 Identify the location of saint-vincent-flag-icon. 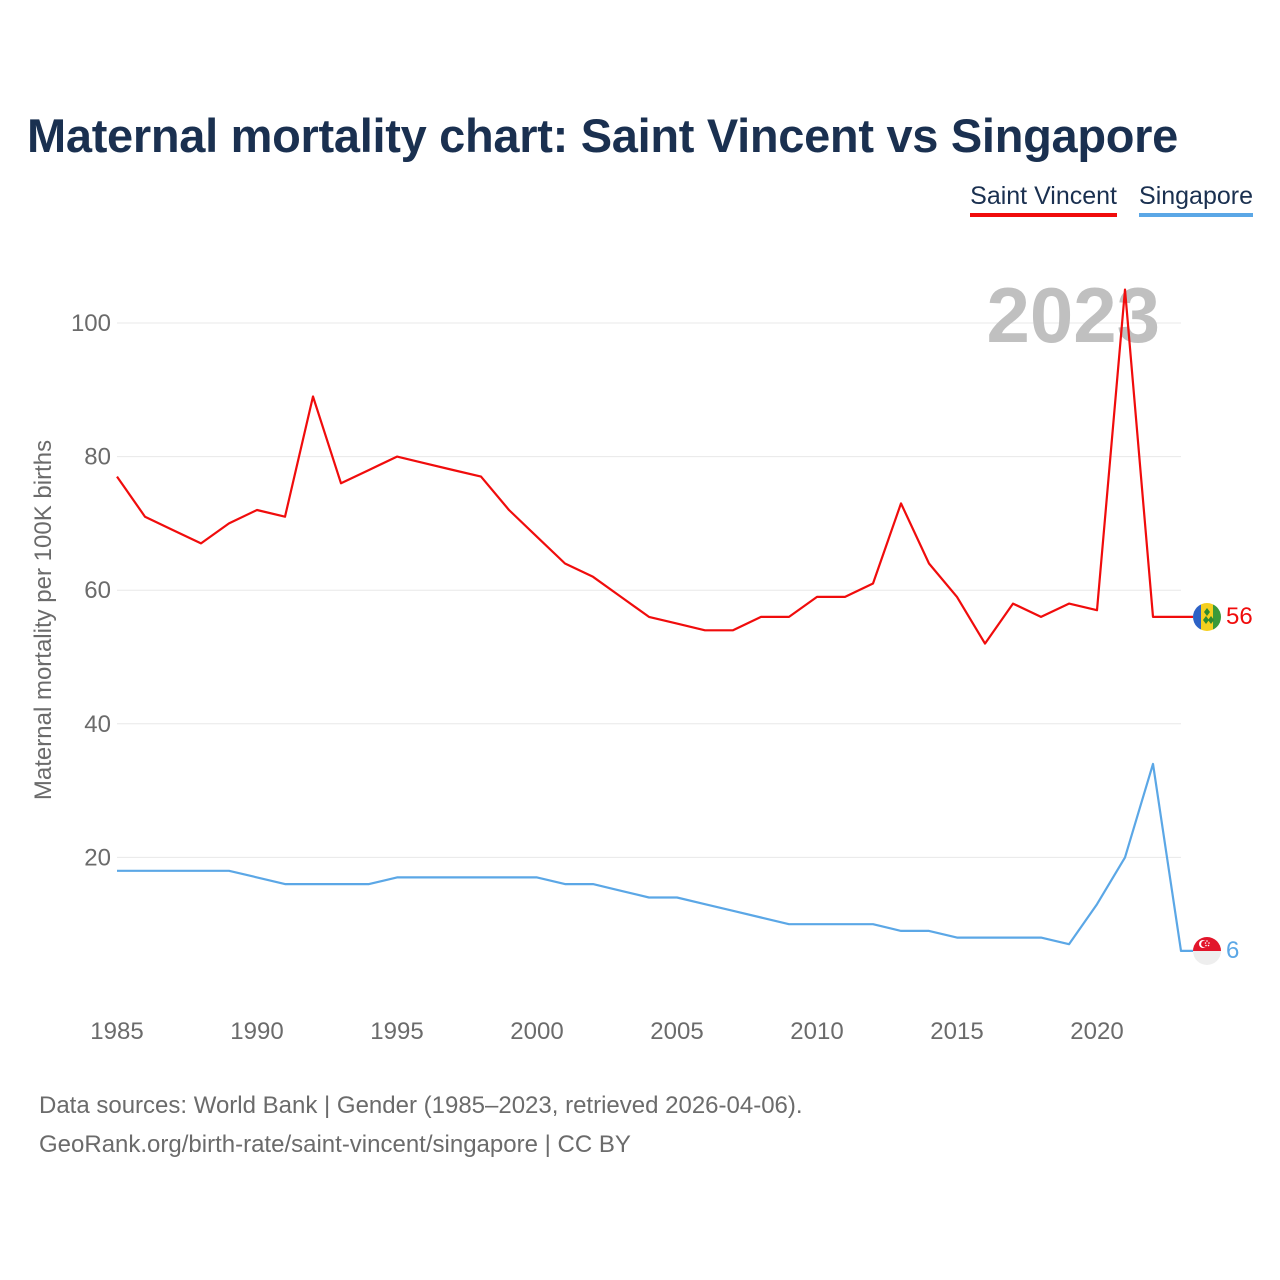
(1207, 617).